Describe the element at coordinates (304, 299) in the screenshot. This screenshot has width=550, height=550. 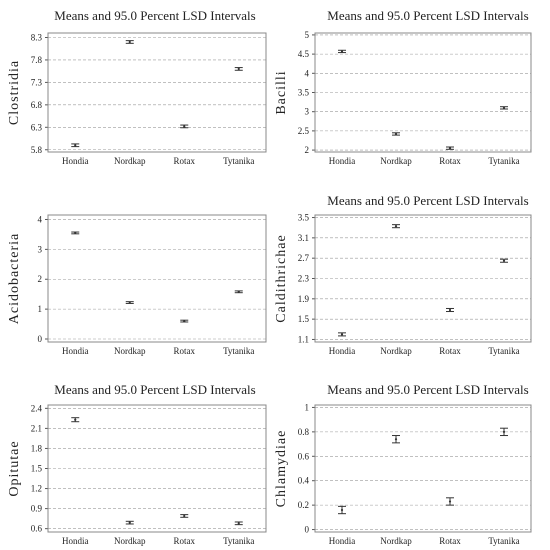
I see `y-tick-label: 1.9` at that location.